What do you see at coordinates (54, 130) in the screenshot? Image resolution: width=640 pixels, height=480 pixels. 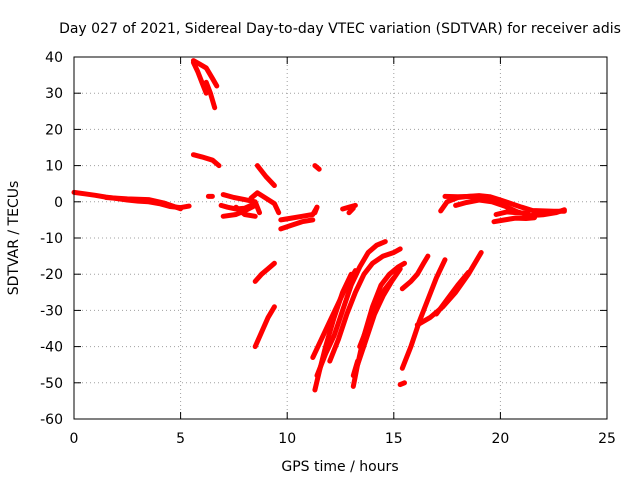 I see `y-tick-label: 20` at bounding box center [54, 130].